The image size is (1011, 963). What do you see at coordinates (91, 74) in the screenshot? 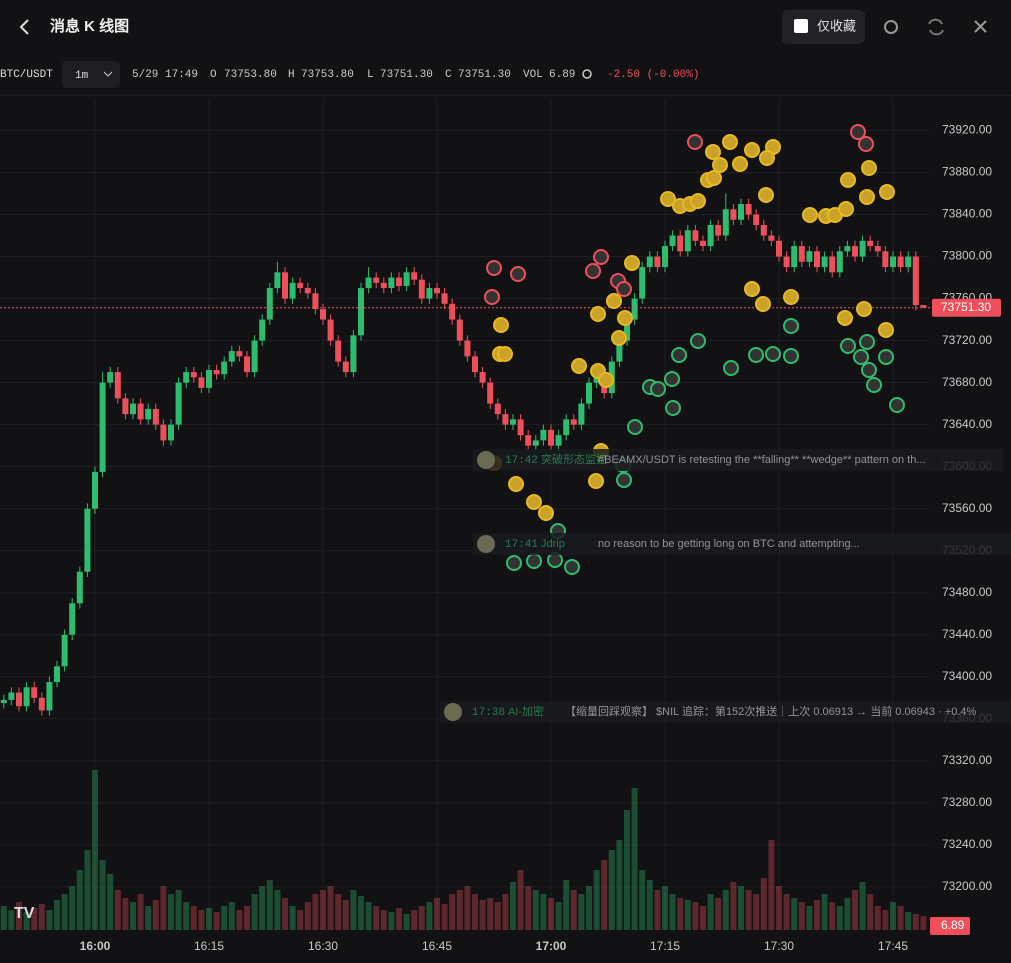
I see `interval-select` at bounding box center [91, 74].